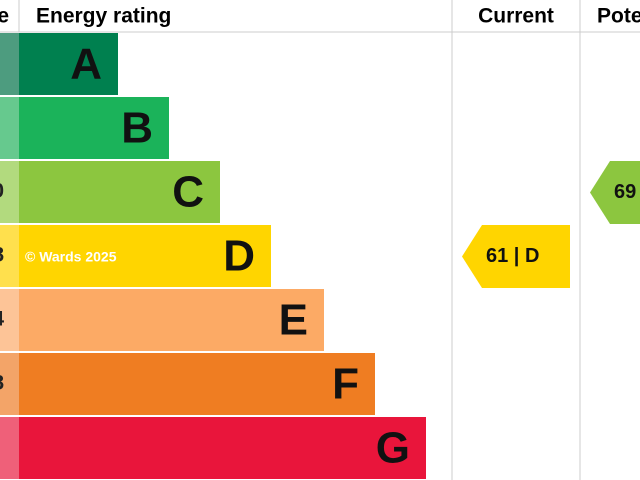  What do you see at coordinates (71, 257) in the screenshot?
I see `watermark: © Wards 2025` at bounding box center [71, 257].